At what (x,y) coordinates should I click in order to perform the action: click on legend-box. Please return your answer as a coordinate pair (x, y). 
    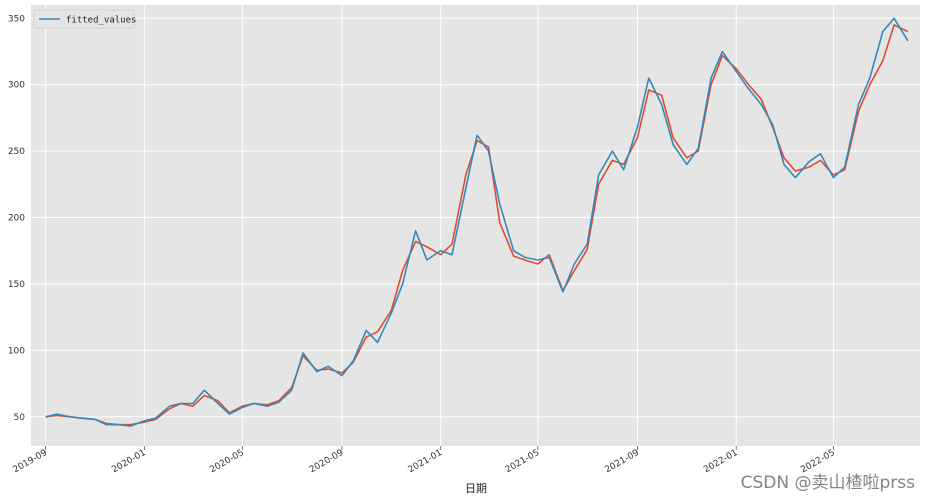
    Looking at the image, I should click on (84, 19).